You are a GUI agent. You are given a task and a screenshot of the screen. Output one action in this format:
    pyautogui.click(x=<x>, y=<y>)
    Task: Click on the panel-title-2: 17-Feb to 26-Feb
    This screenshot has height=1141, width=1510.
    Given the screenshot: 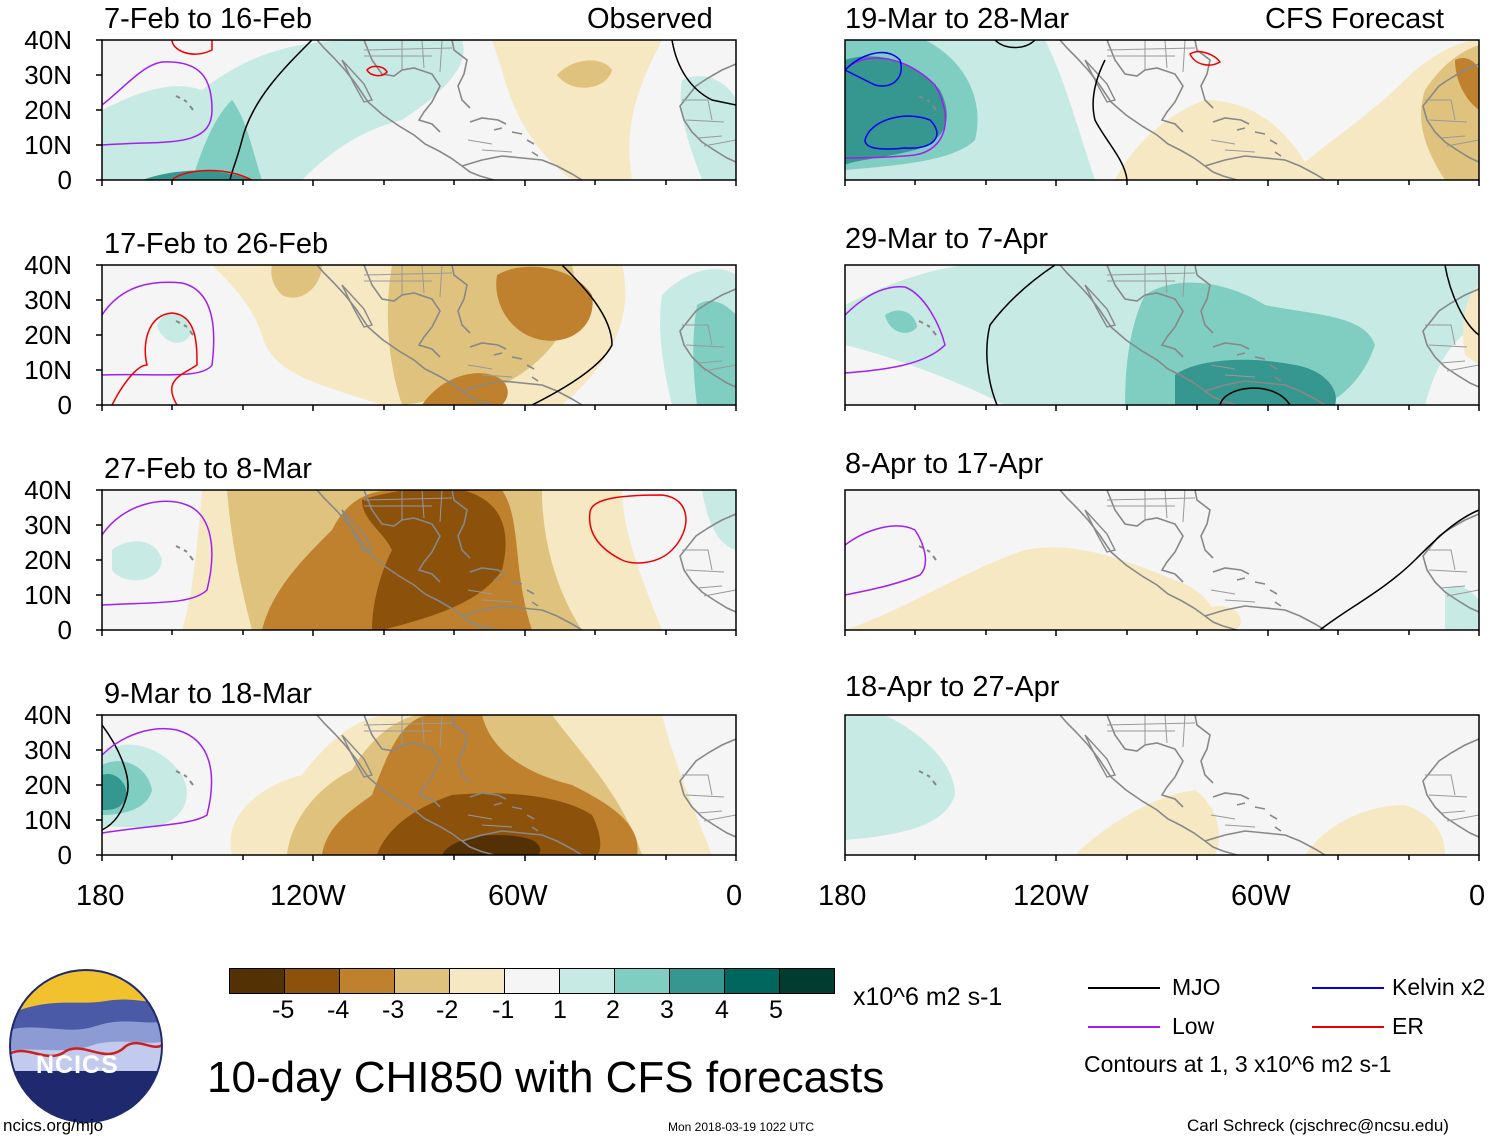 What is the action you would take?
    pyautogui.click(x=216, y=244)
    